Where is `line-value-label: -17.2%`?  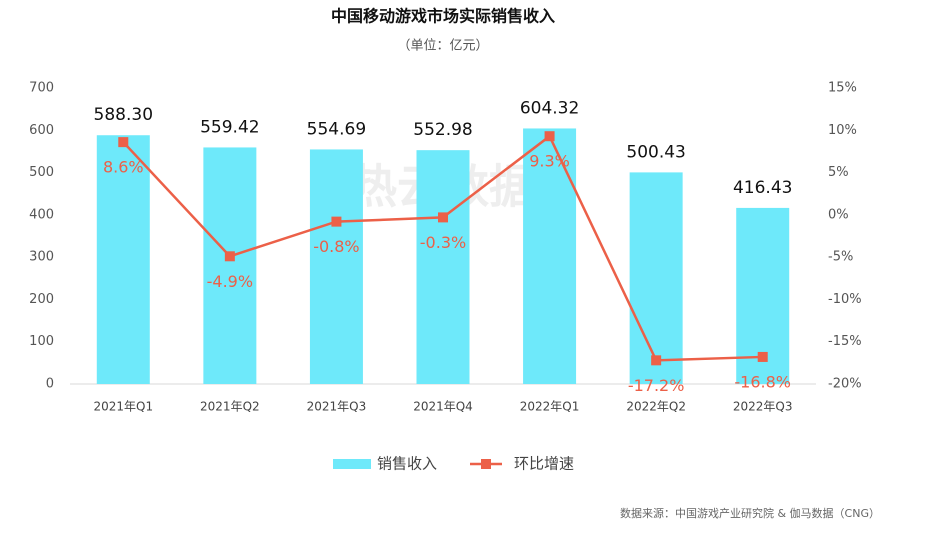 line-value-label: -17.2% is located at coordinates (656, 385).